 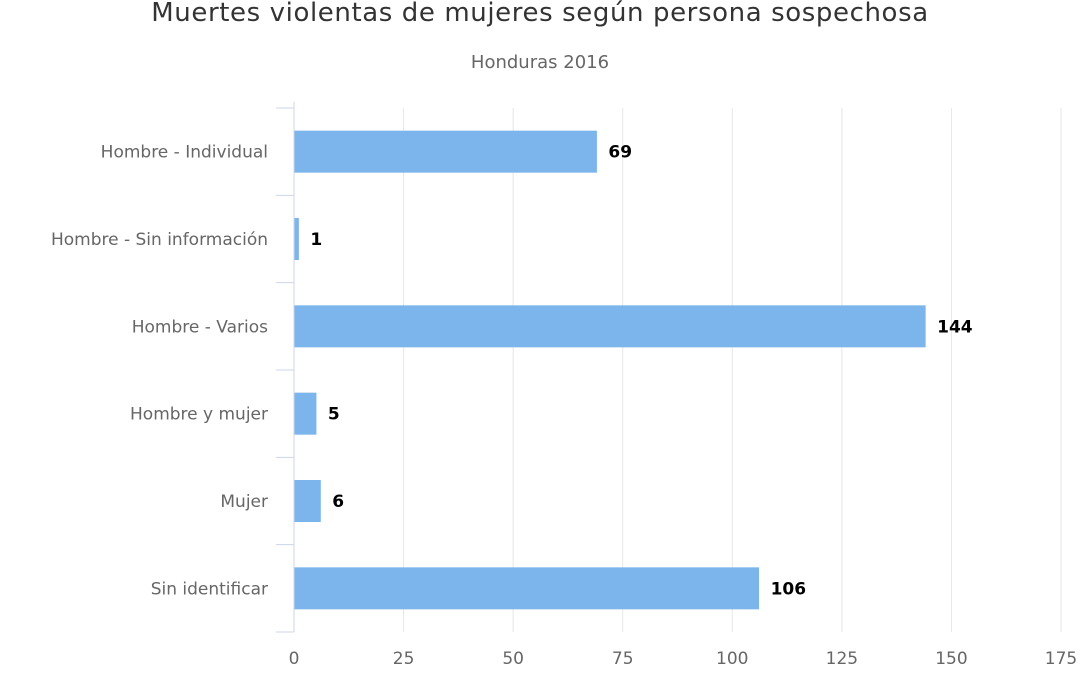 I want to click on x-tick-label: 100, so click(x=732, y=659).